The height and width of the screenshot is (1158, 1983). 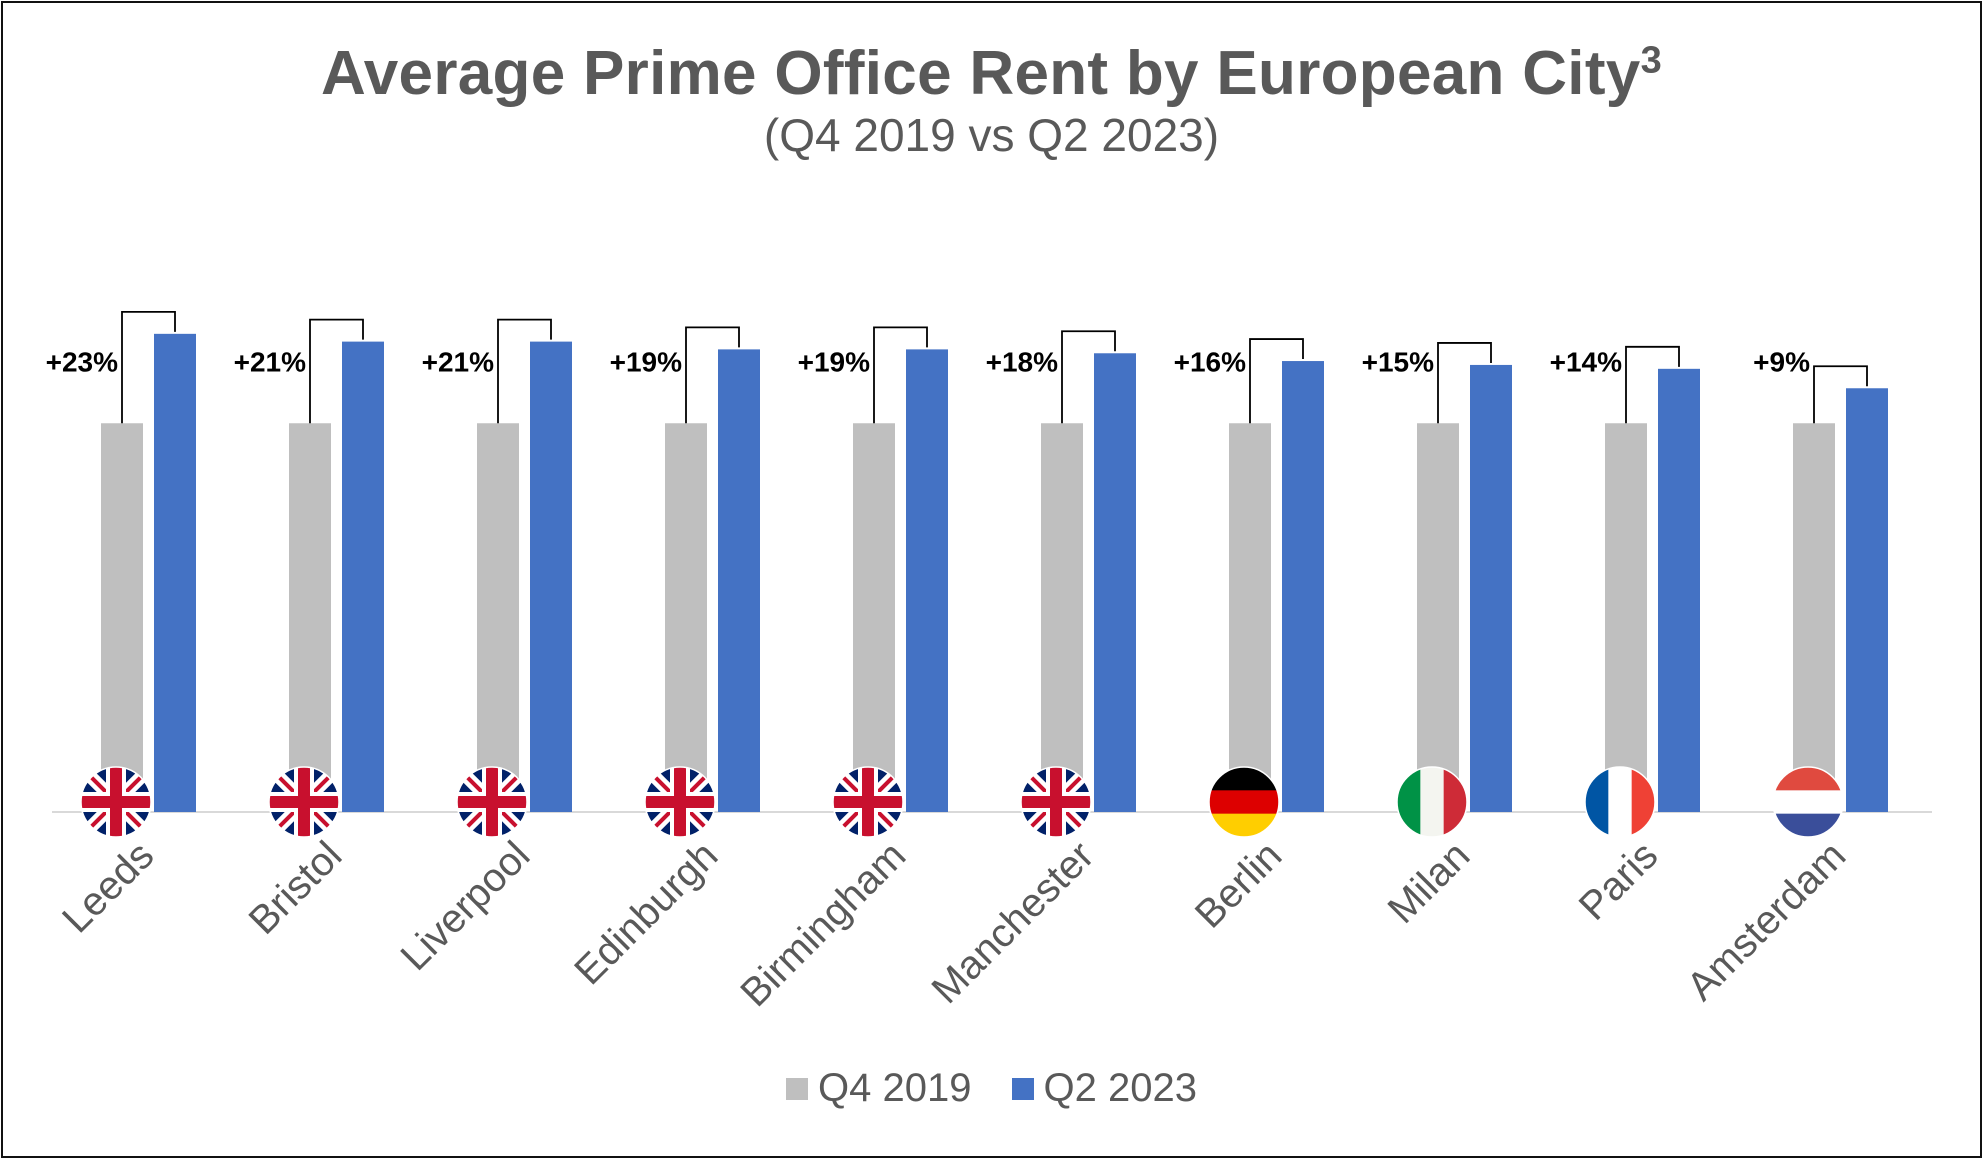 I want to click on category-label-liverpool: Liverpool, so click(x=465, y=906).